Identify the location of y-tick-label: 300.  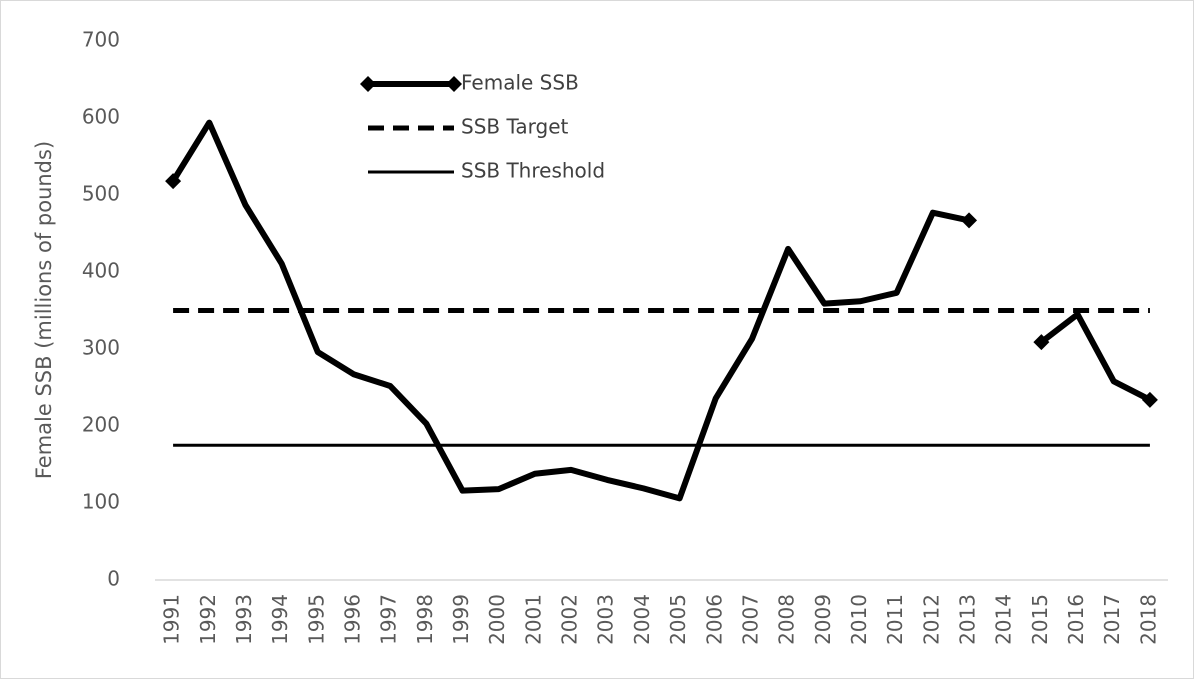
(101, 348).